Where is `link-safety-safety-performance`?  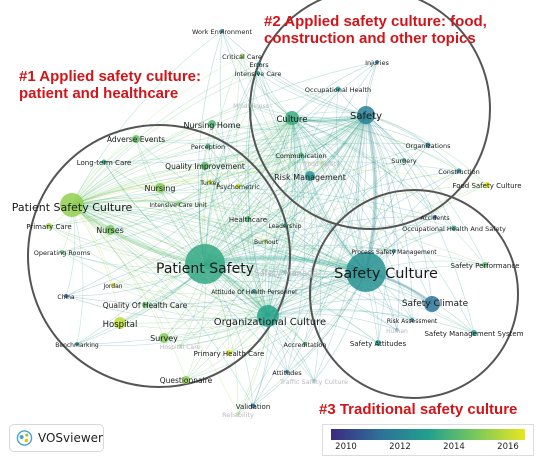
link-safety-safety-performance is located at coordinates (425, 190).